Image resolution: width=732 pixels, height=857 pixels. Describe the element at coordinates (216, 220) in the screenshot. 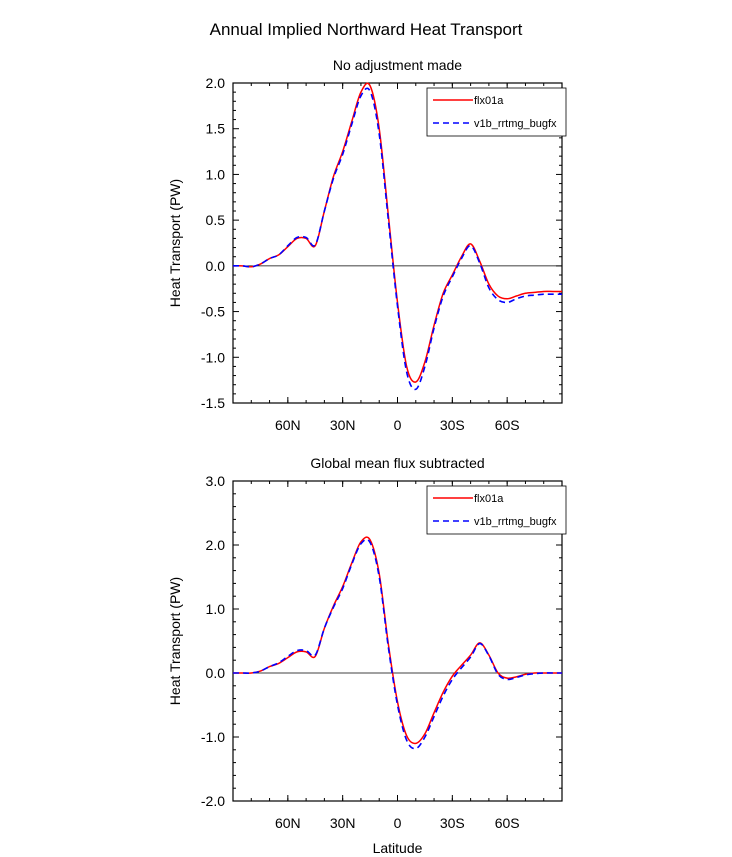

I see `y-tick-label: 0.5` at that location.